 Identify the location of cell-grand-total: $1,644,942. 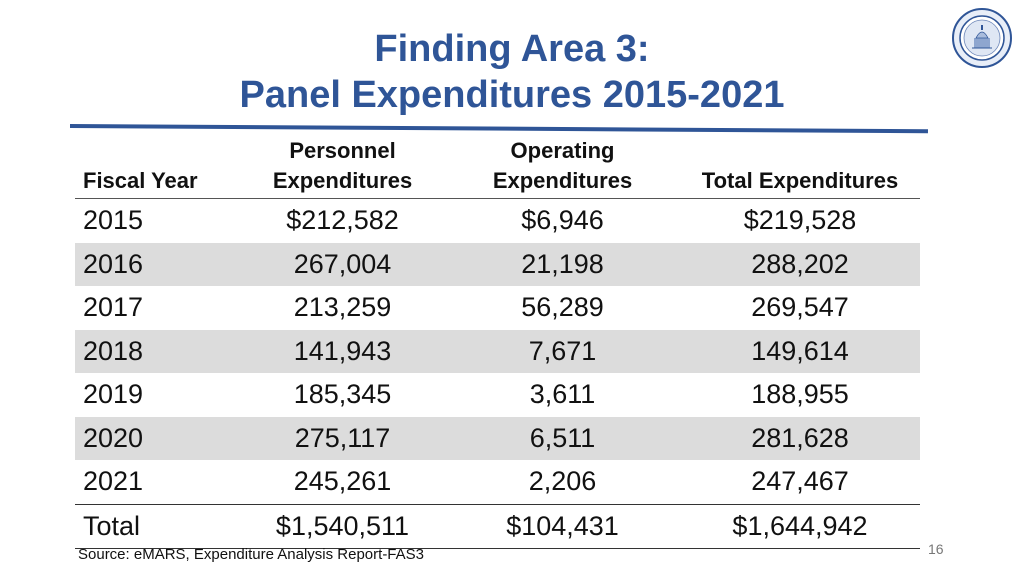
(800, 526).